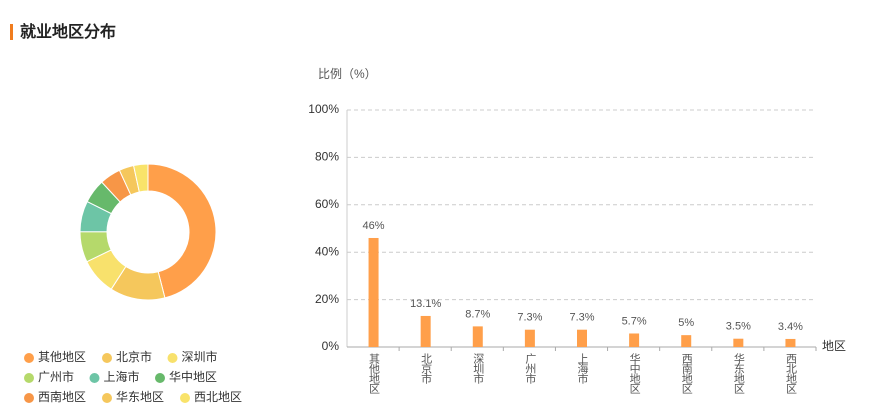  Describe the element at coordinates (477, 314) in the screenshot. I see `data-label: 8.7%` at that location.